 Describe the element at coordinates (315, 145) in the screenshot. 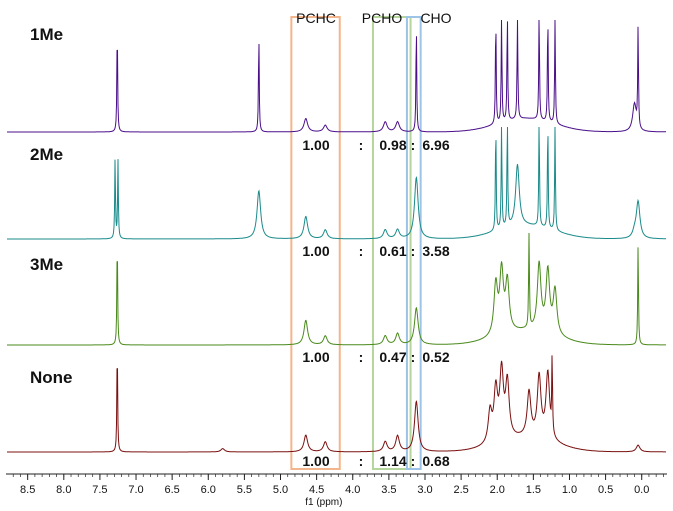

I see `ratio-label-1me-0: 1.00` at that location.